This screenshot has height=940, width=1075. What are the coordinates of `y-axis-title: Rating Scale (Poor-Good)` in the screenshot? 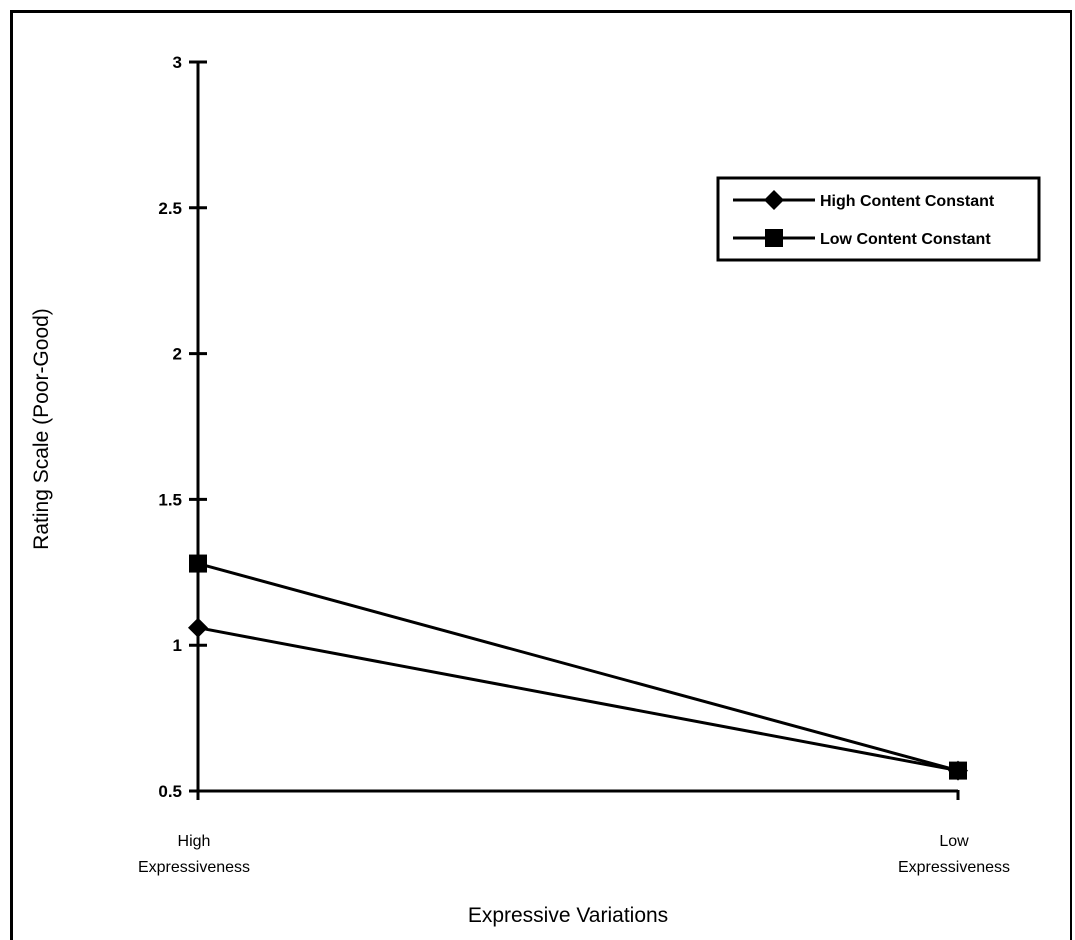 It's located at (41, 429).